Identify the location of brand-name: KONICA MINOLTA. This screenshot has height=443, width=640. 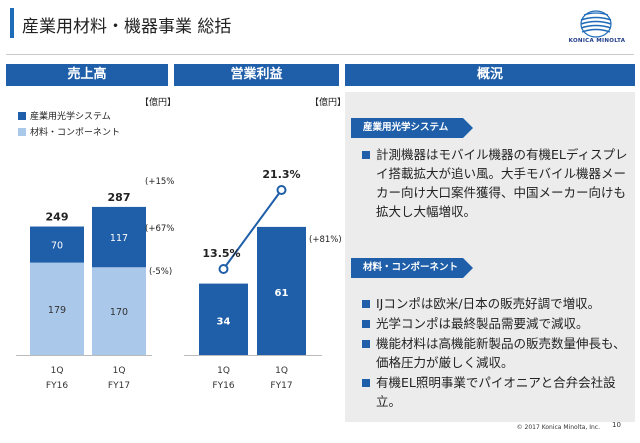
(597, 41).